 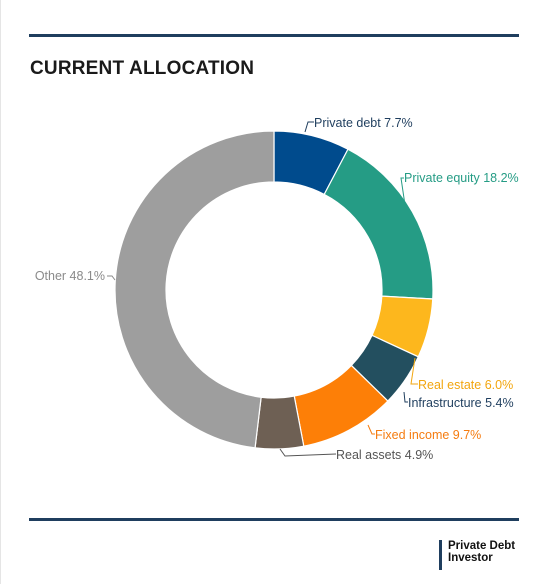 What do you see at coordinates (384, 455) in the screenshot?
I see `data-label-real-assets: Real assets 4.9%` at bounding box center [384, 455].